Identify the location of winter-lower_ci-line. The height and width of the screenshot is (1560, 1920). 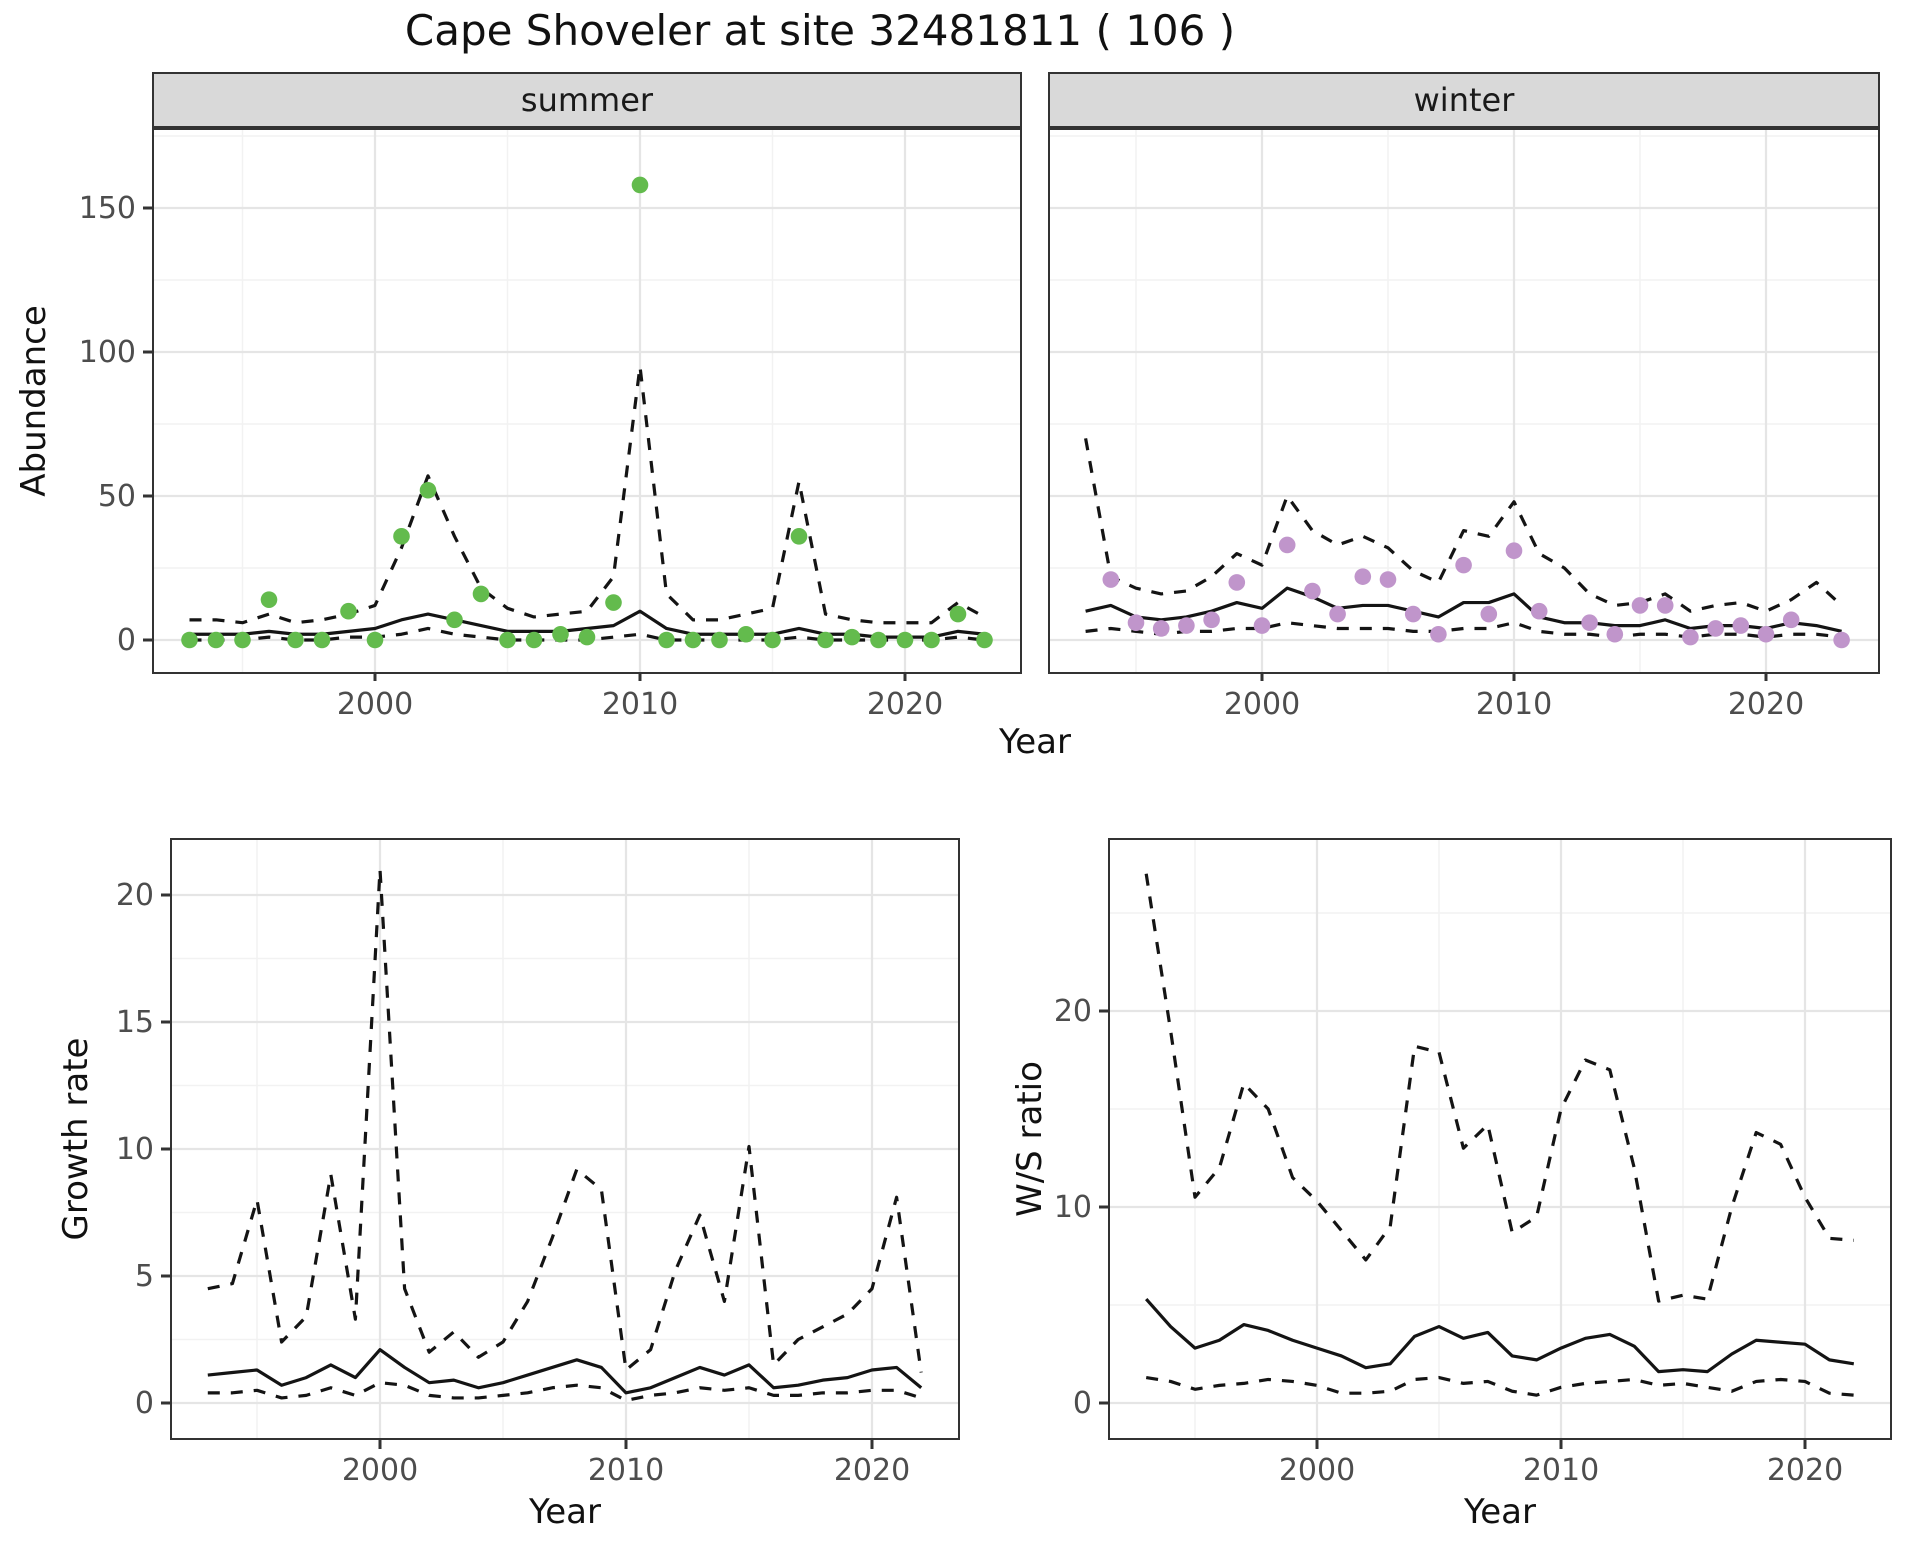
(1463, 630).